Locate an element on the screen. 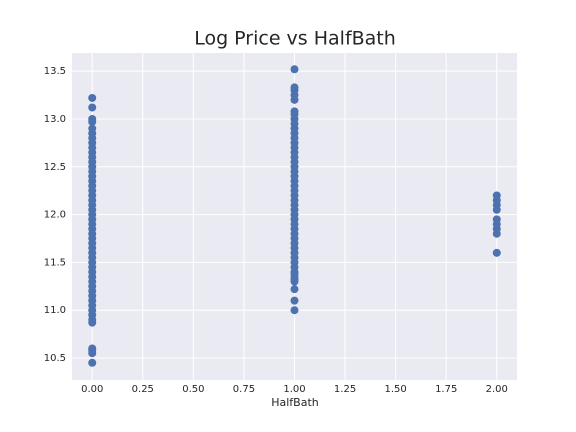  x-tick-label: 2.00 is located at coordinates (497, 389).